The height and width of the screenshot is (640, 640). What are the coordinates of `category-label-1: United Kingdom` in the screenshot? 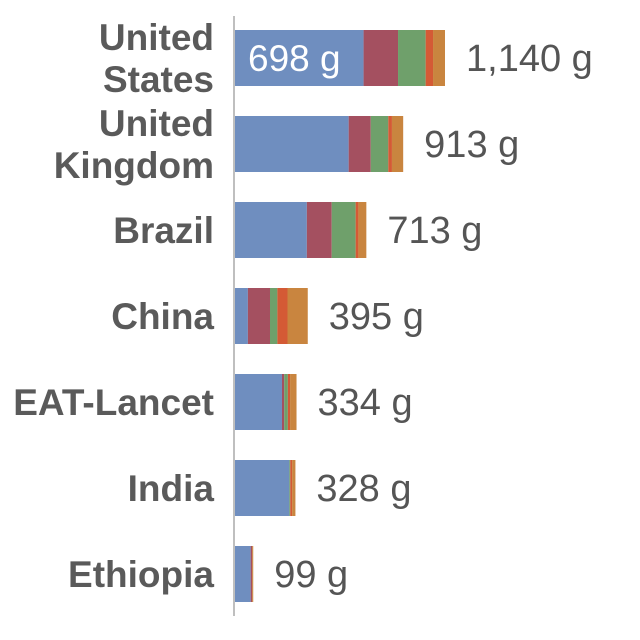 It's located at (134, 144).